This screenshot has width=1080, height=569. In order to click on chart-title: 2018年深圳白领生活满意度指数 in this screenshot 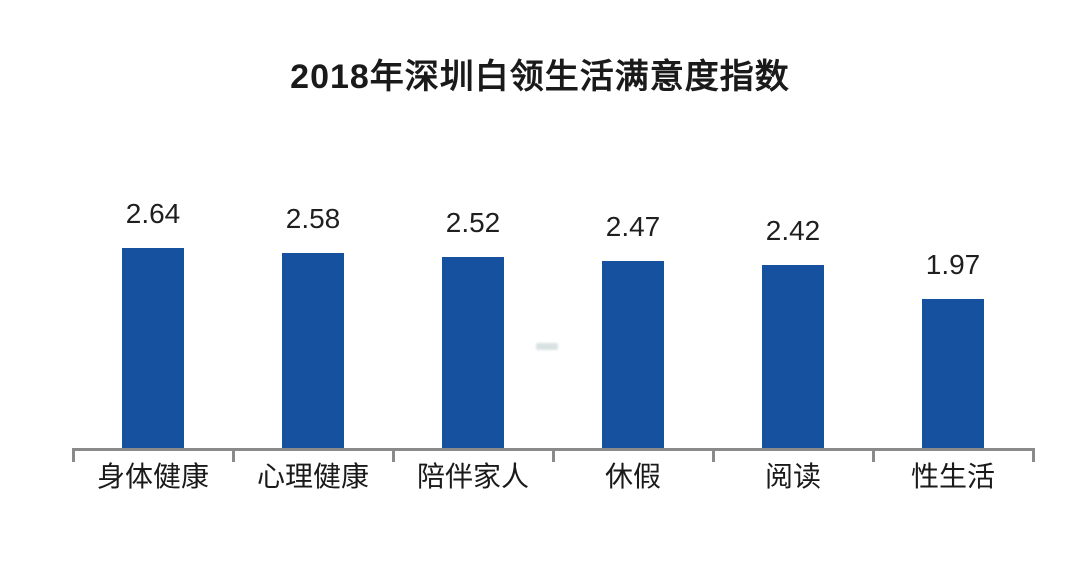, I will do `click(540, 77)`.